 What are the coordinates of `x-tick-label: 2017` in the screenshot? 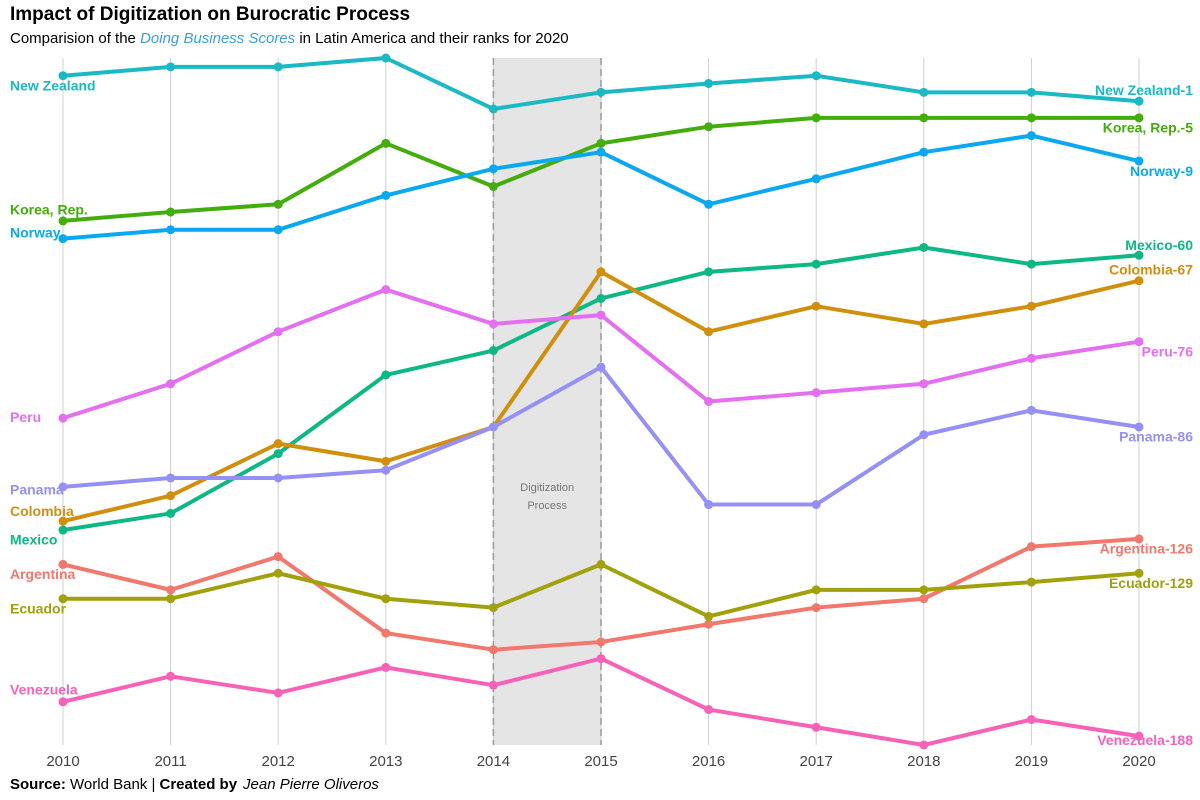 It's located at (816, 761).